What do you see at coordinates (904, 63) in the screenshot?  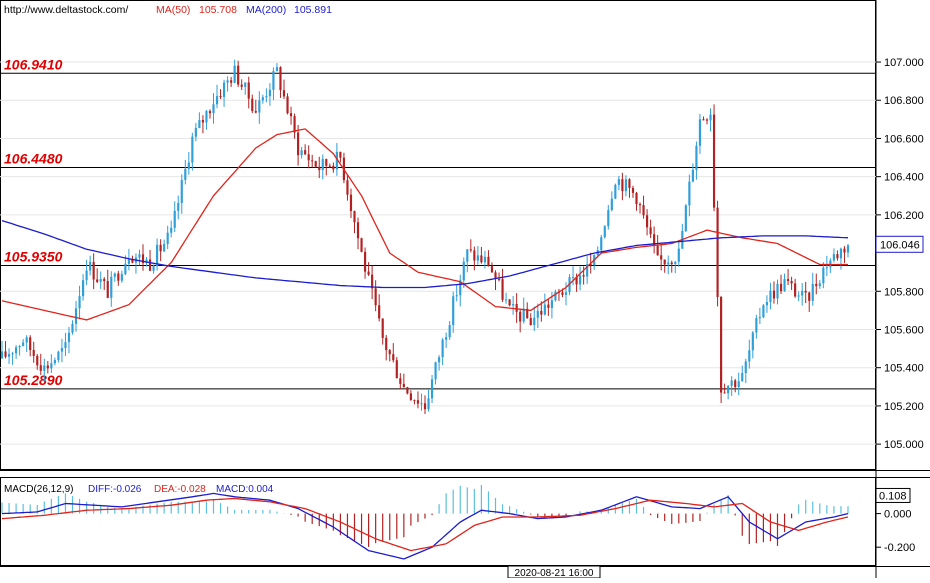 I see `price-tick-label: 107.000` at bounding box center [904, 63].